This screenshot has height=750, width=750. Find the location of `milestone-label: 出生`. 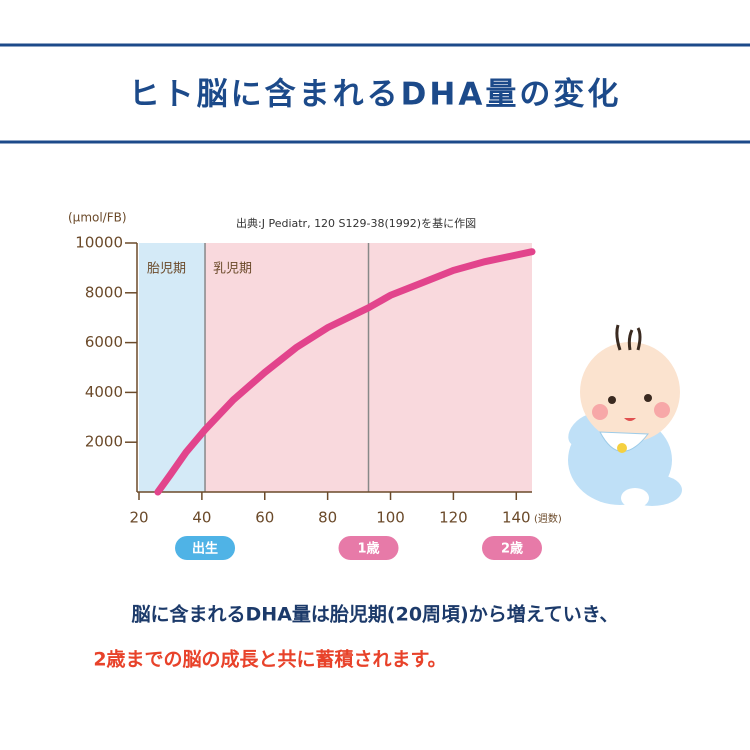

milestone-label: 出生 is located at coordinates (205, 549).